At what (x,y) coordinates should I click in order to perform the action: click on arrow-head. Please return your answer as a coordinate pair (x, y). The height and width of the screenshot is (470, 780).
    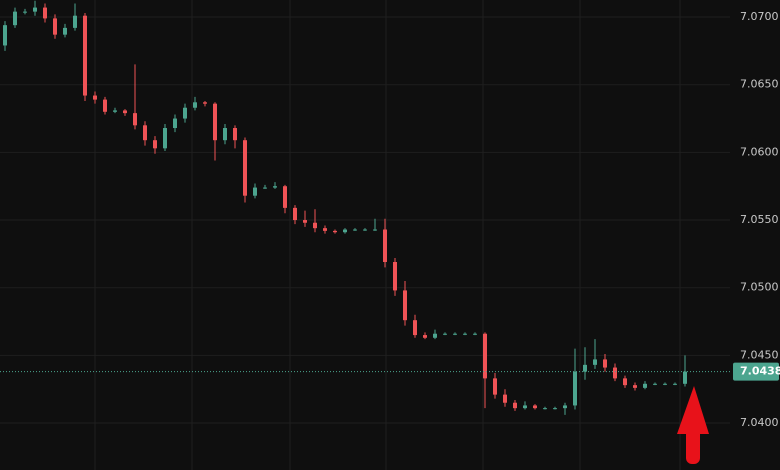
    Looking at the image, I should click on (693, 410).